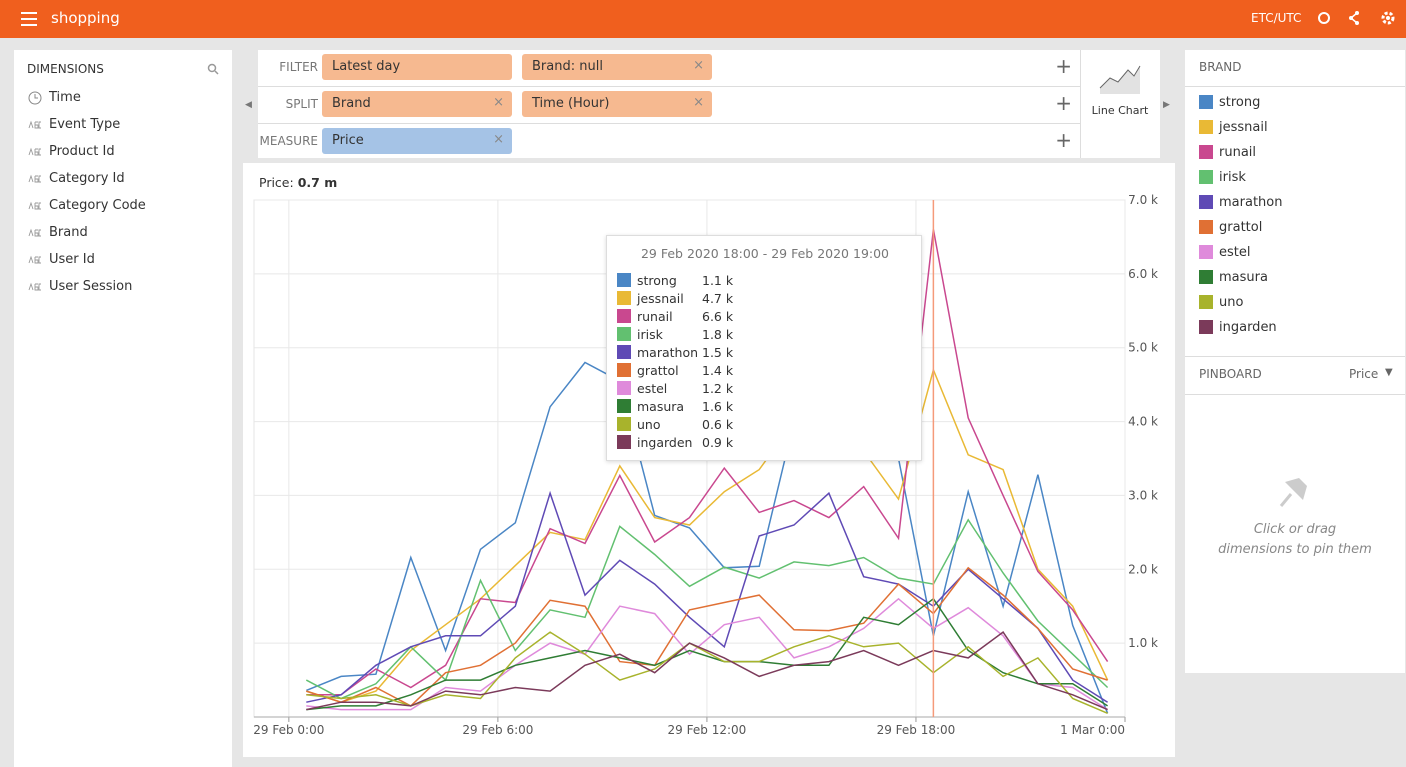 This screenshot has width=1406, height=767. I want to click on legend-item: estel, so click(1224, 252).